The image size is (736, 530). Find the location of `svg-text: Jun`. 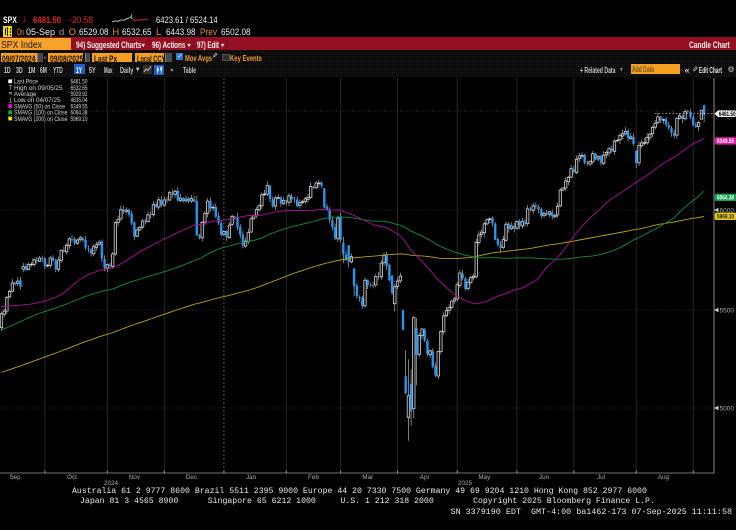

svg-text: Jun is located at coordinates (544, 477).